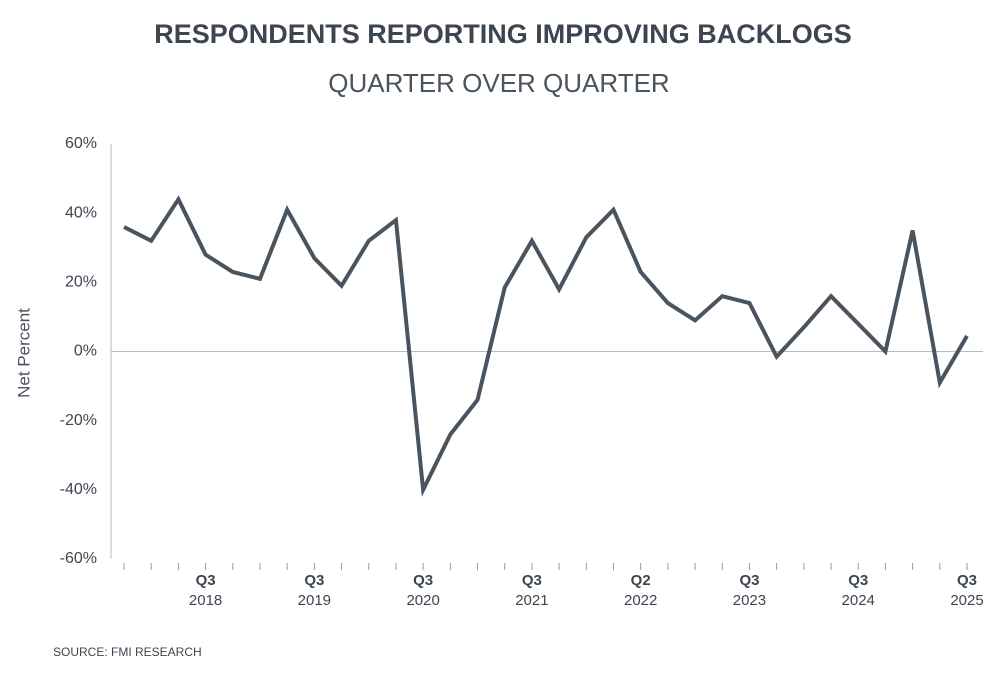 This screenshot has height=700, width=1000. What do you see at coordinates (966, 600) in the screenshot?
I see `x-tick-year: 2025` at bounding box center [966, 600].